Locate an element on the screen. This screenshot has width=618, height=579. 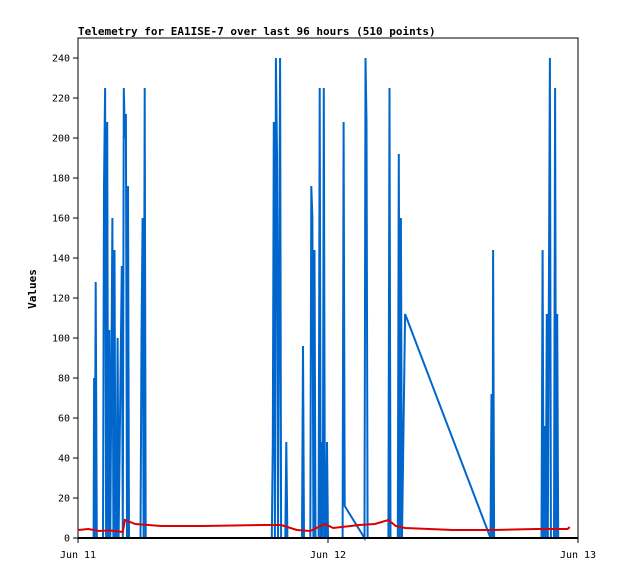
x-tick-label-0: Jun 11 is located at coordinates (78, 555).